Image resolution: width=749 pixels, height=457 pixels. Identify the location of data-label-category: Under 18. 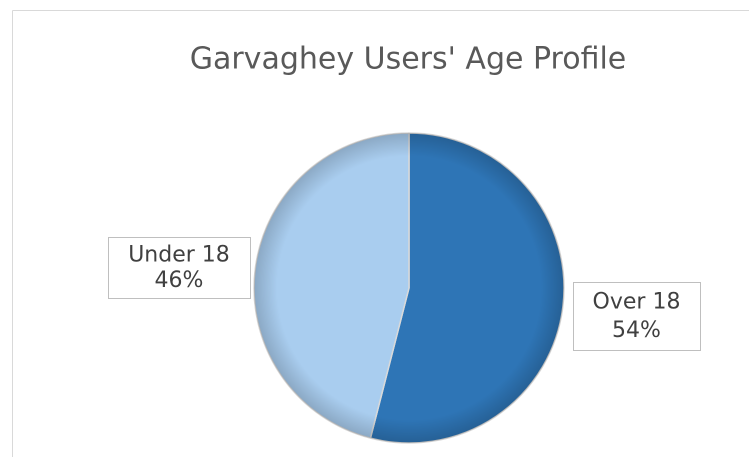
(179, 254).